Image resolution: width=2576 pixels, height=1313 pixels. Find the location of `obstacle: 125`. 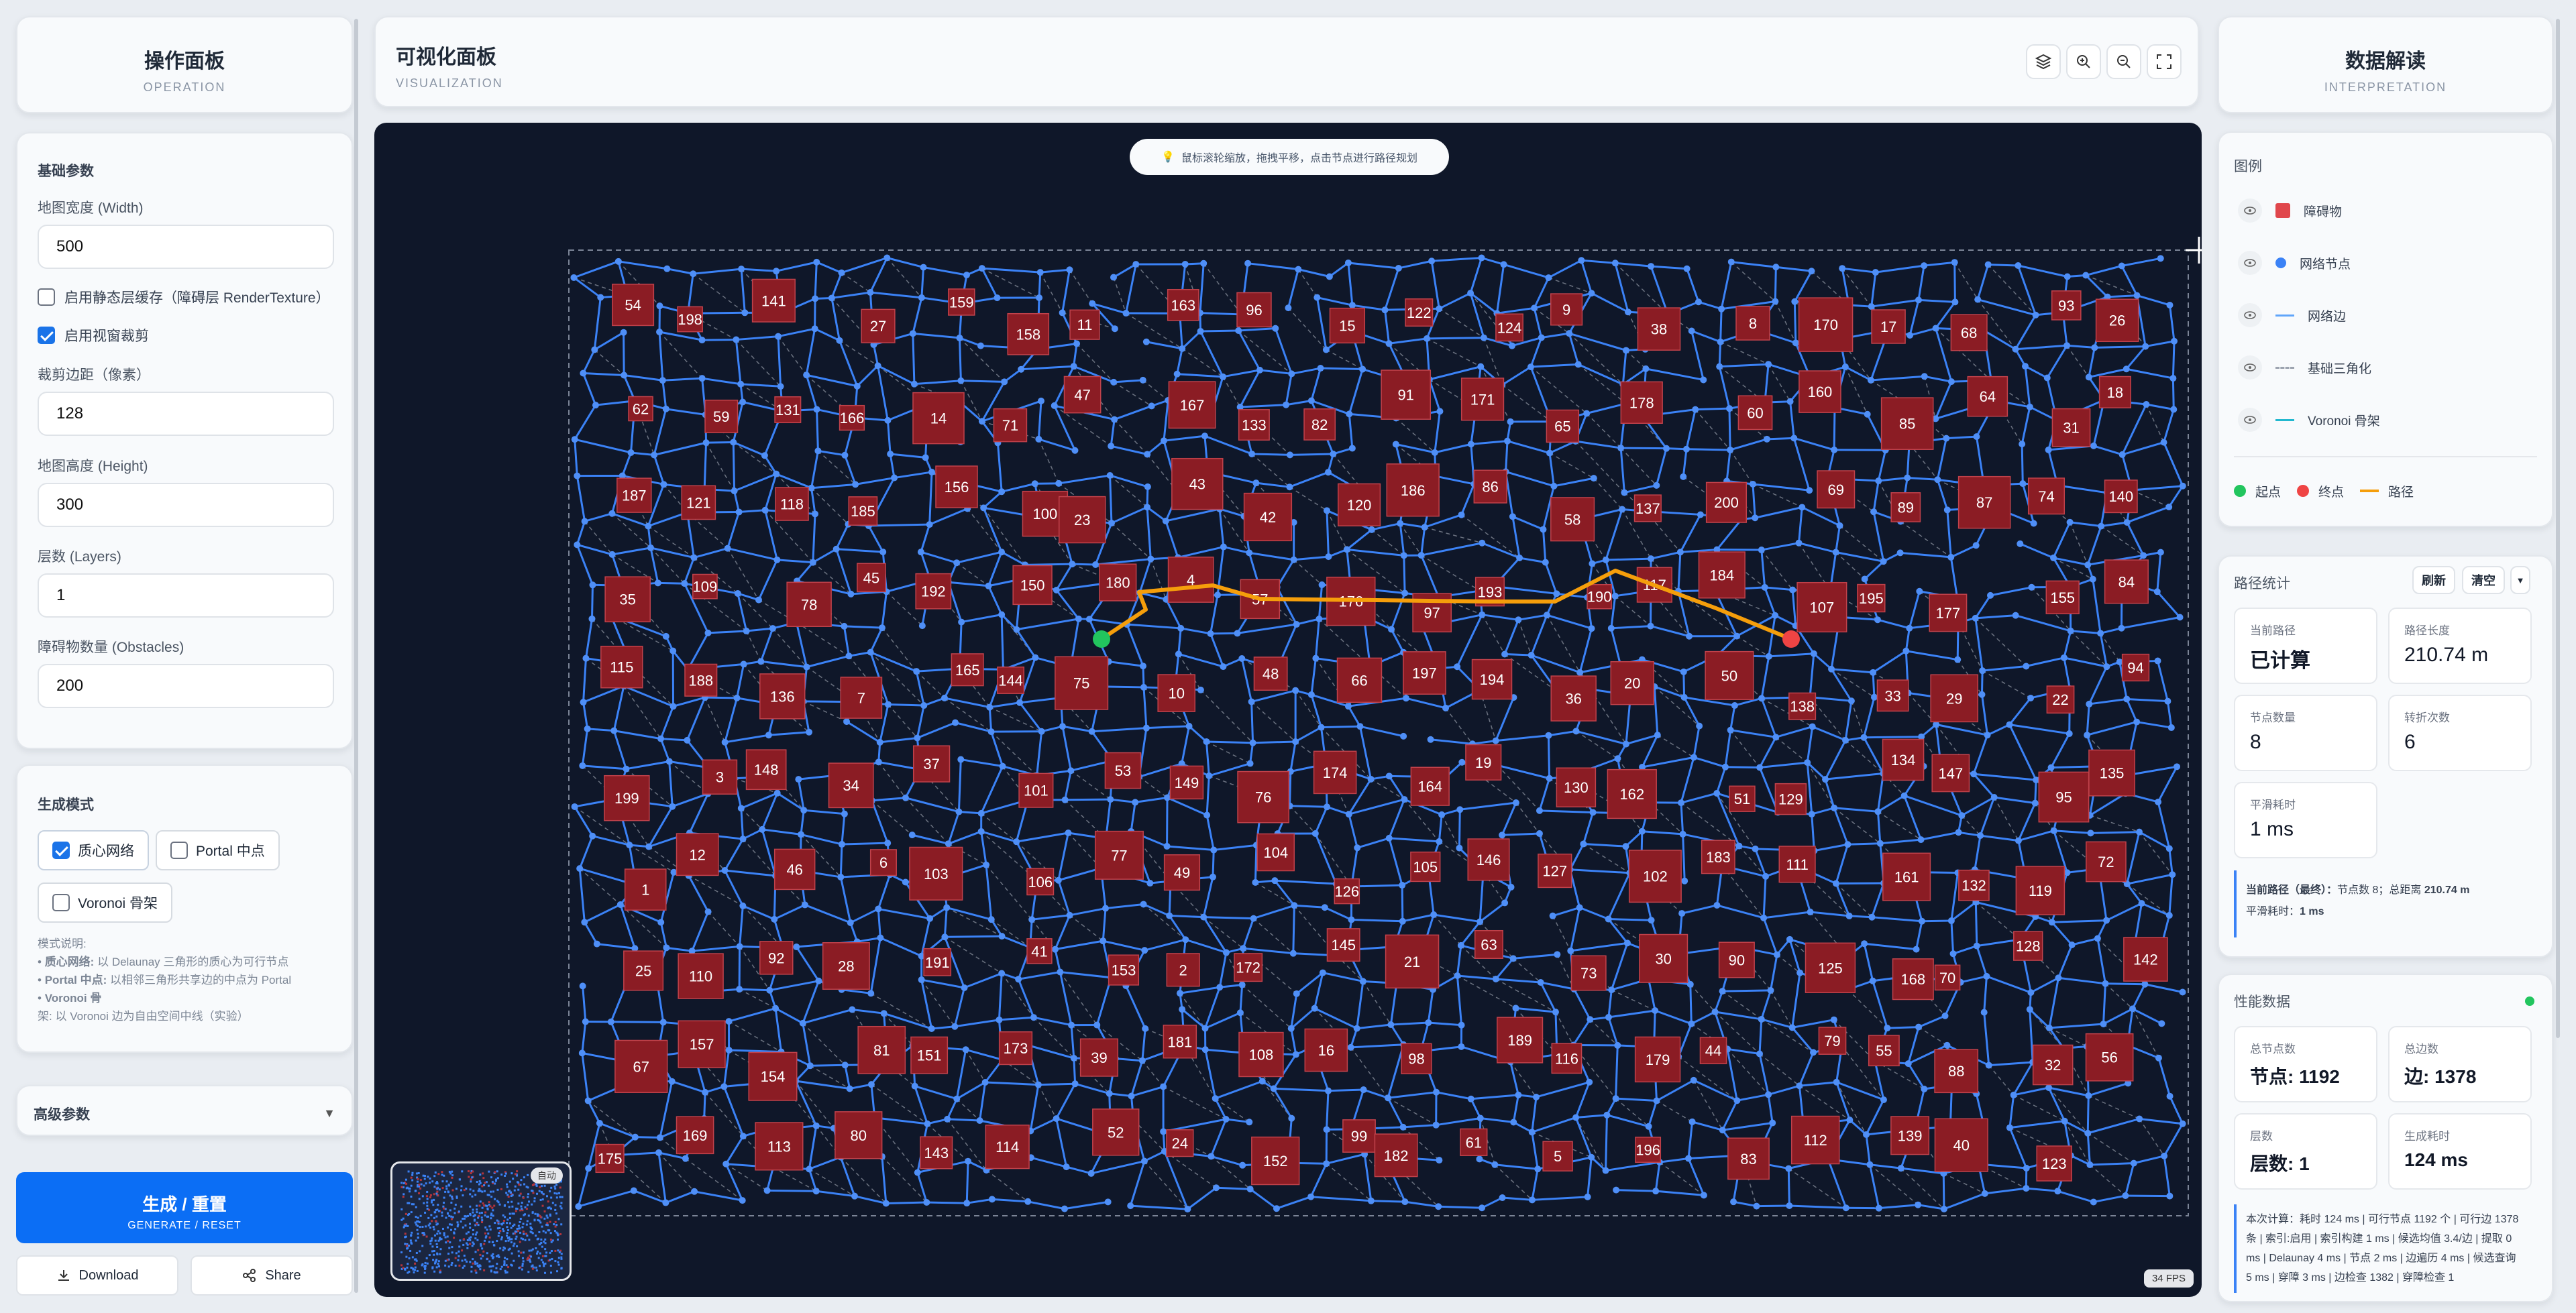

obstacle: 125 is located at coordinates (1830, 967).